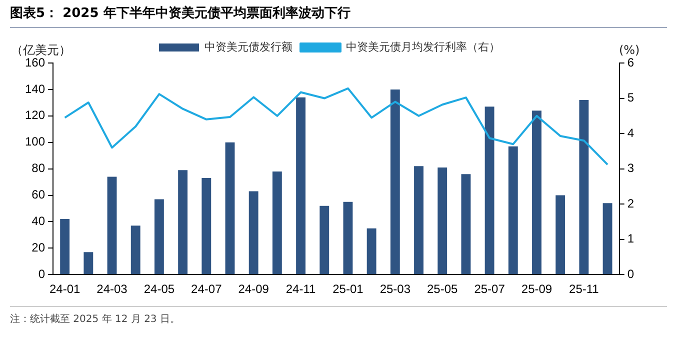 The image size is (677, 348). I want to click on x-tick-label: 24-01, so click(64, 289).